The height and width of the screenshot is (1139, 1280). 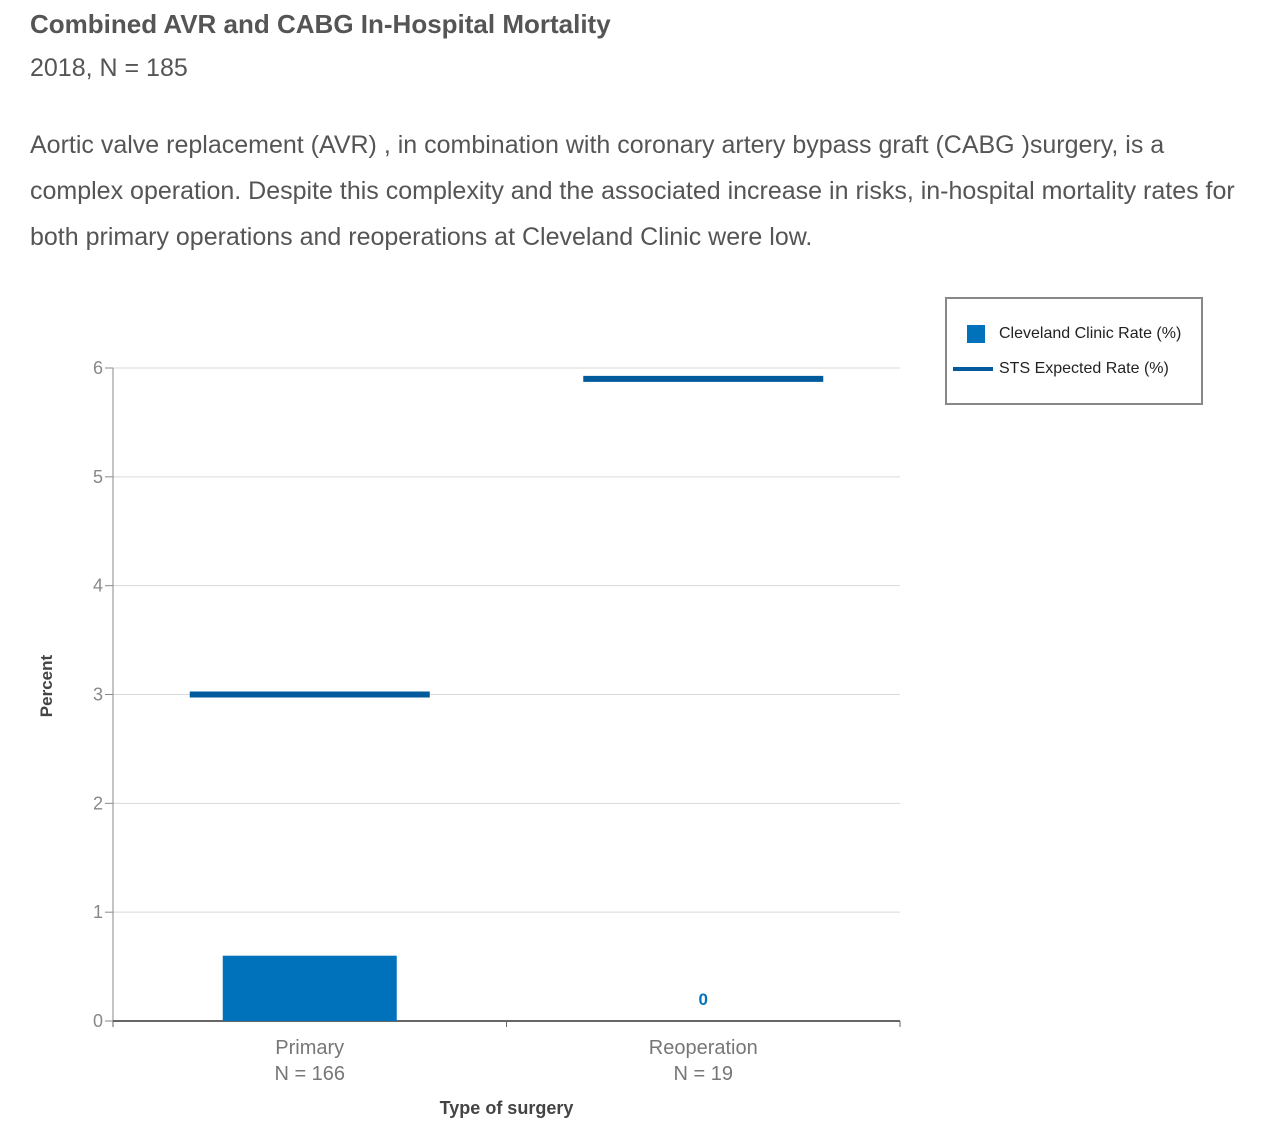 What do you see at coordinates (98, 1021) in the screenshot?
I see `y-tick-label: 0` at bounding box center [98, 1021].